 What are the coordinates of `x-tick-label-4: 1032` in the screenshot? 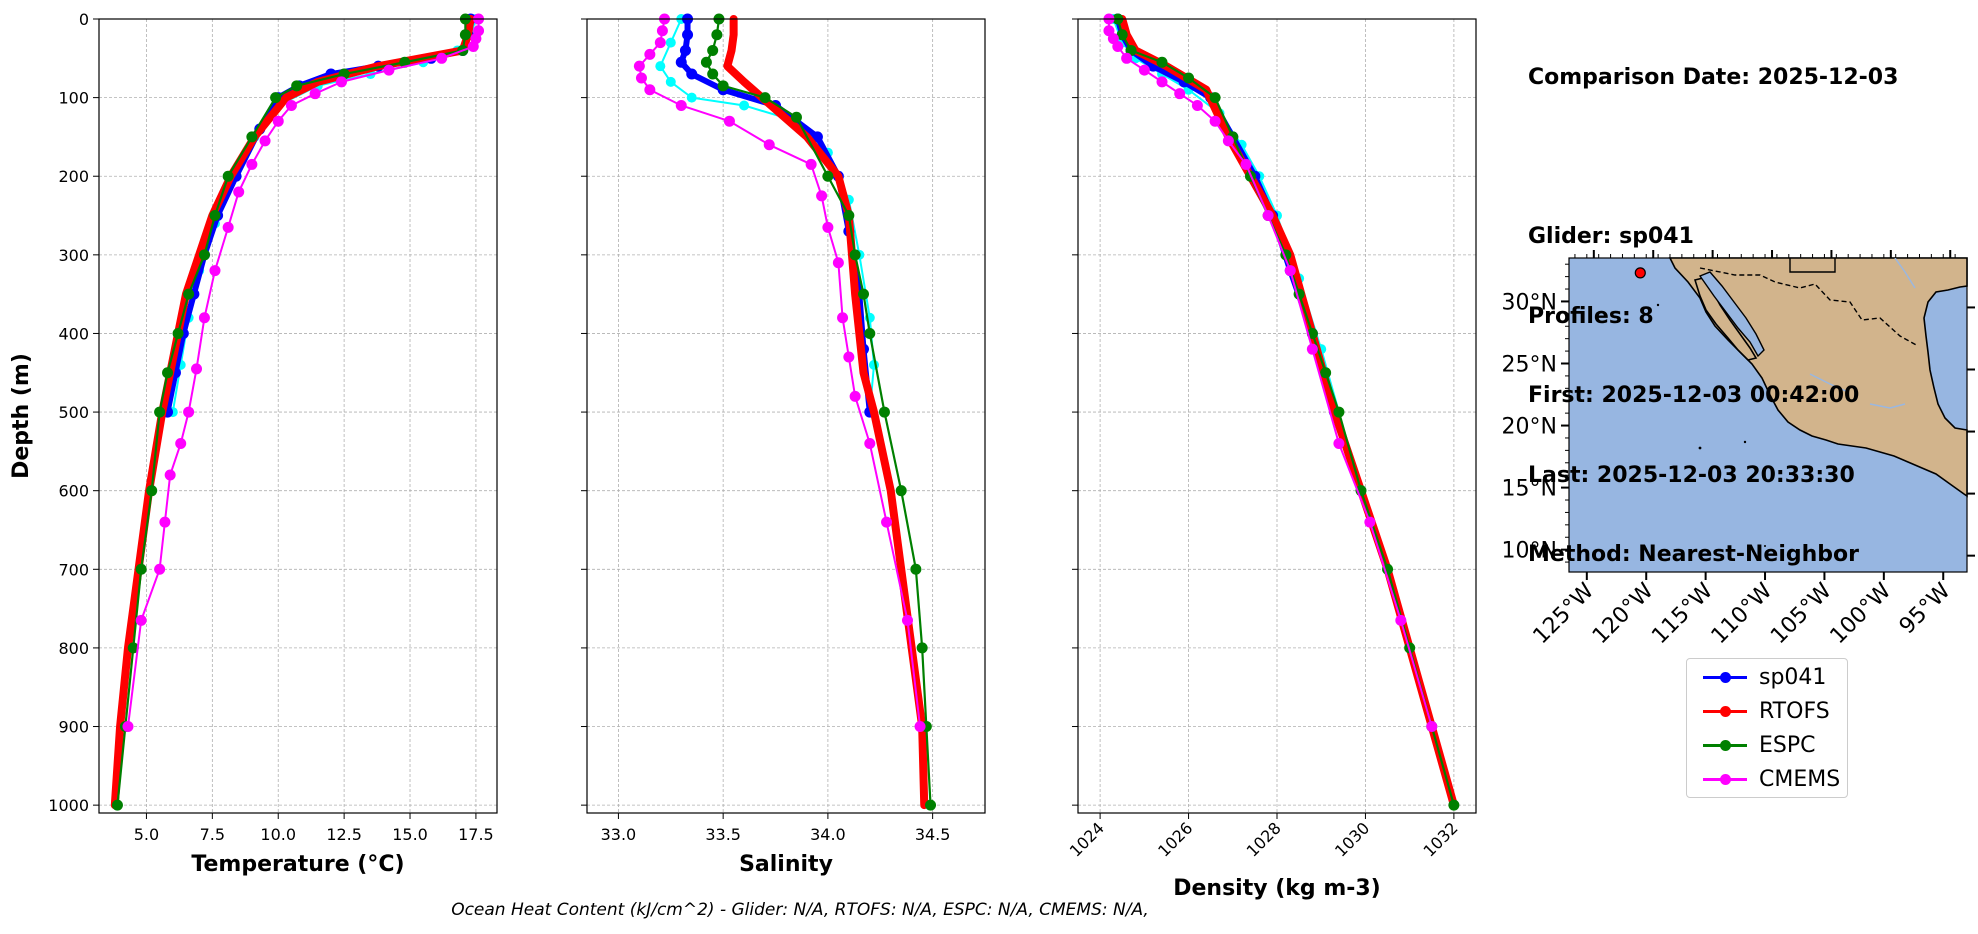 It's located at (1440, 839).